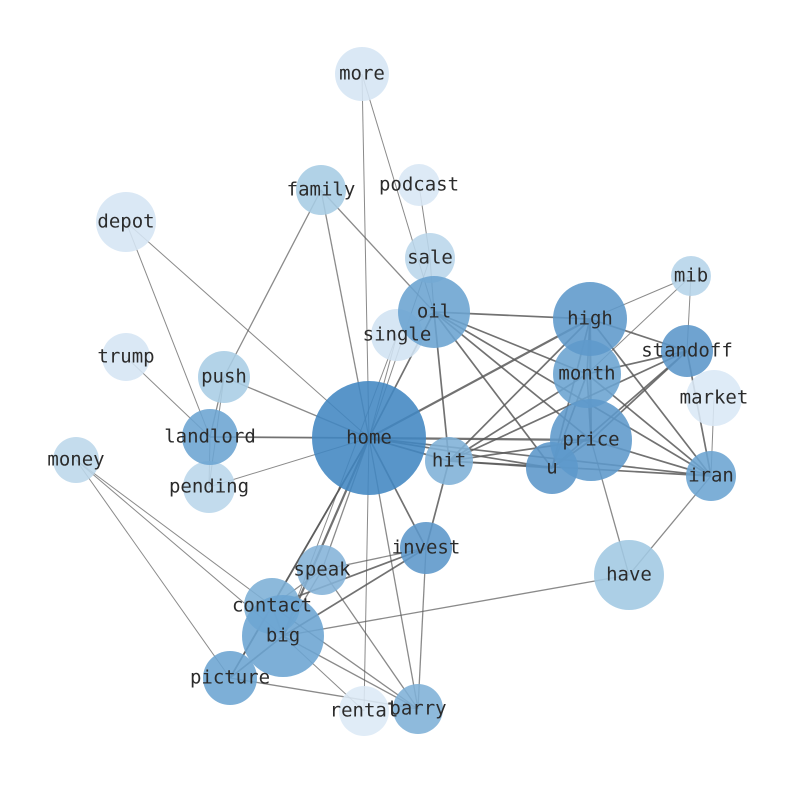 Image resolution: width=794 pixels, height=790 pixels. I want to click on graph-node-standoff, so click(687, 351).